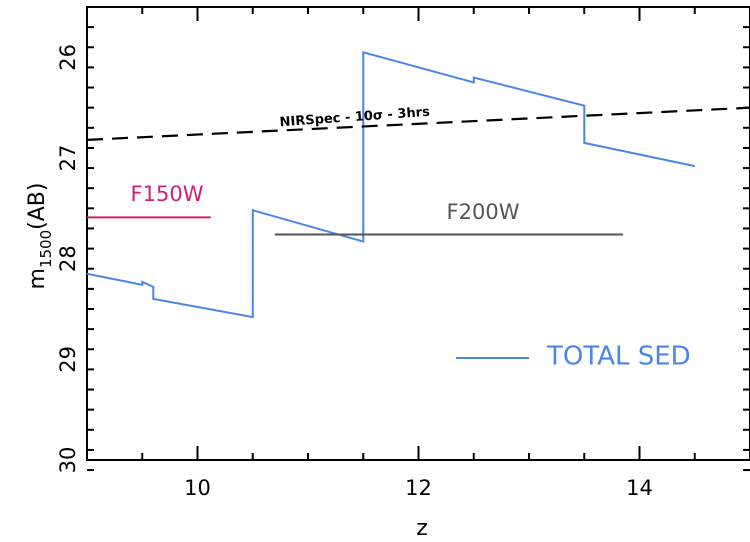  What do you see at coordinates (68, 359) in the screenshot?
I see `y-tick-label: 29` at bounding box center [68, 359].